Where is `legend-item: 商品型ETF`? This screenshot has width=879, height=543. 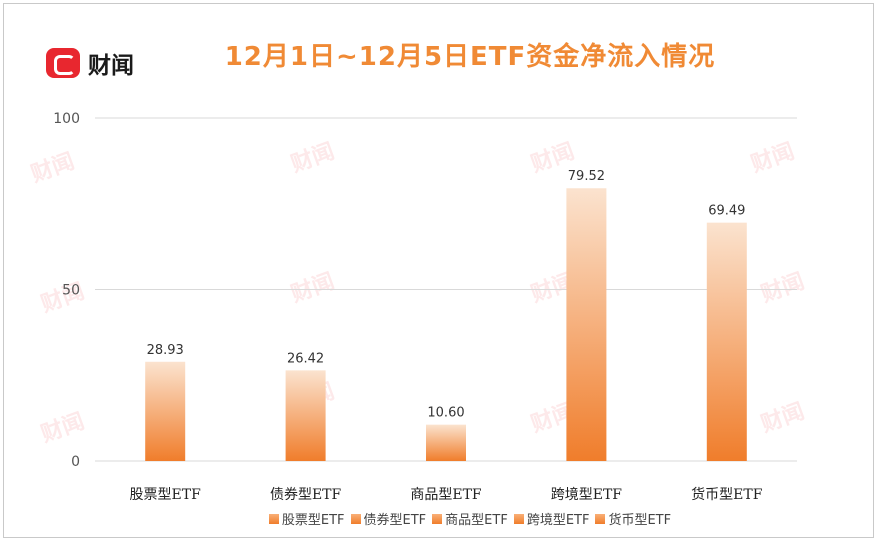
legend-item: 商品型ETF is located at coordinates (470, 518).